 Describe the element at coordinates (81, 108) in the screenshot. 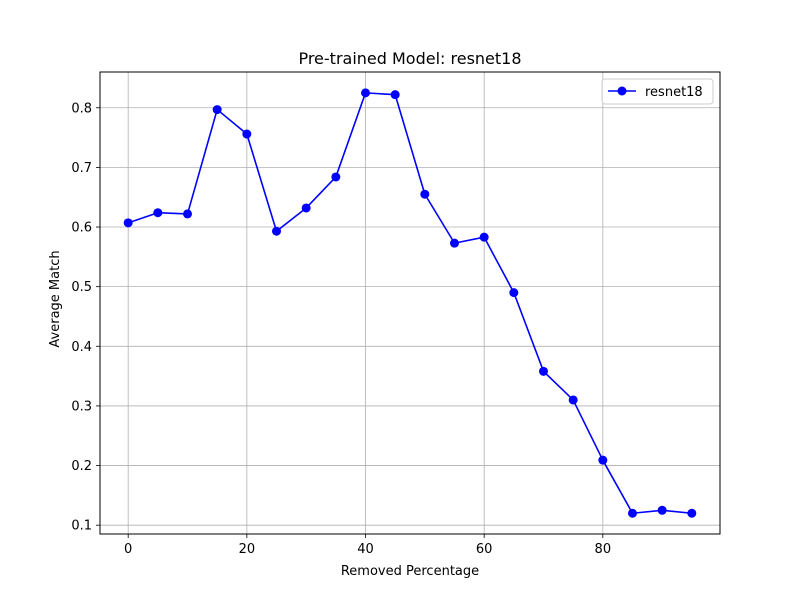

I see `y-tick-label: 0.8` at that location.